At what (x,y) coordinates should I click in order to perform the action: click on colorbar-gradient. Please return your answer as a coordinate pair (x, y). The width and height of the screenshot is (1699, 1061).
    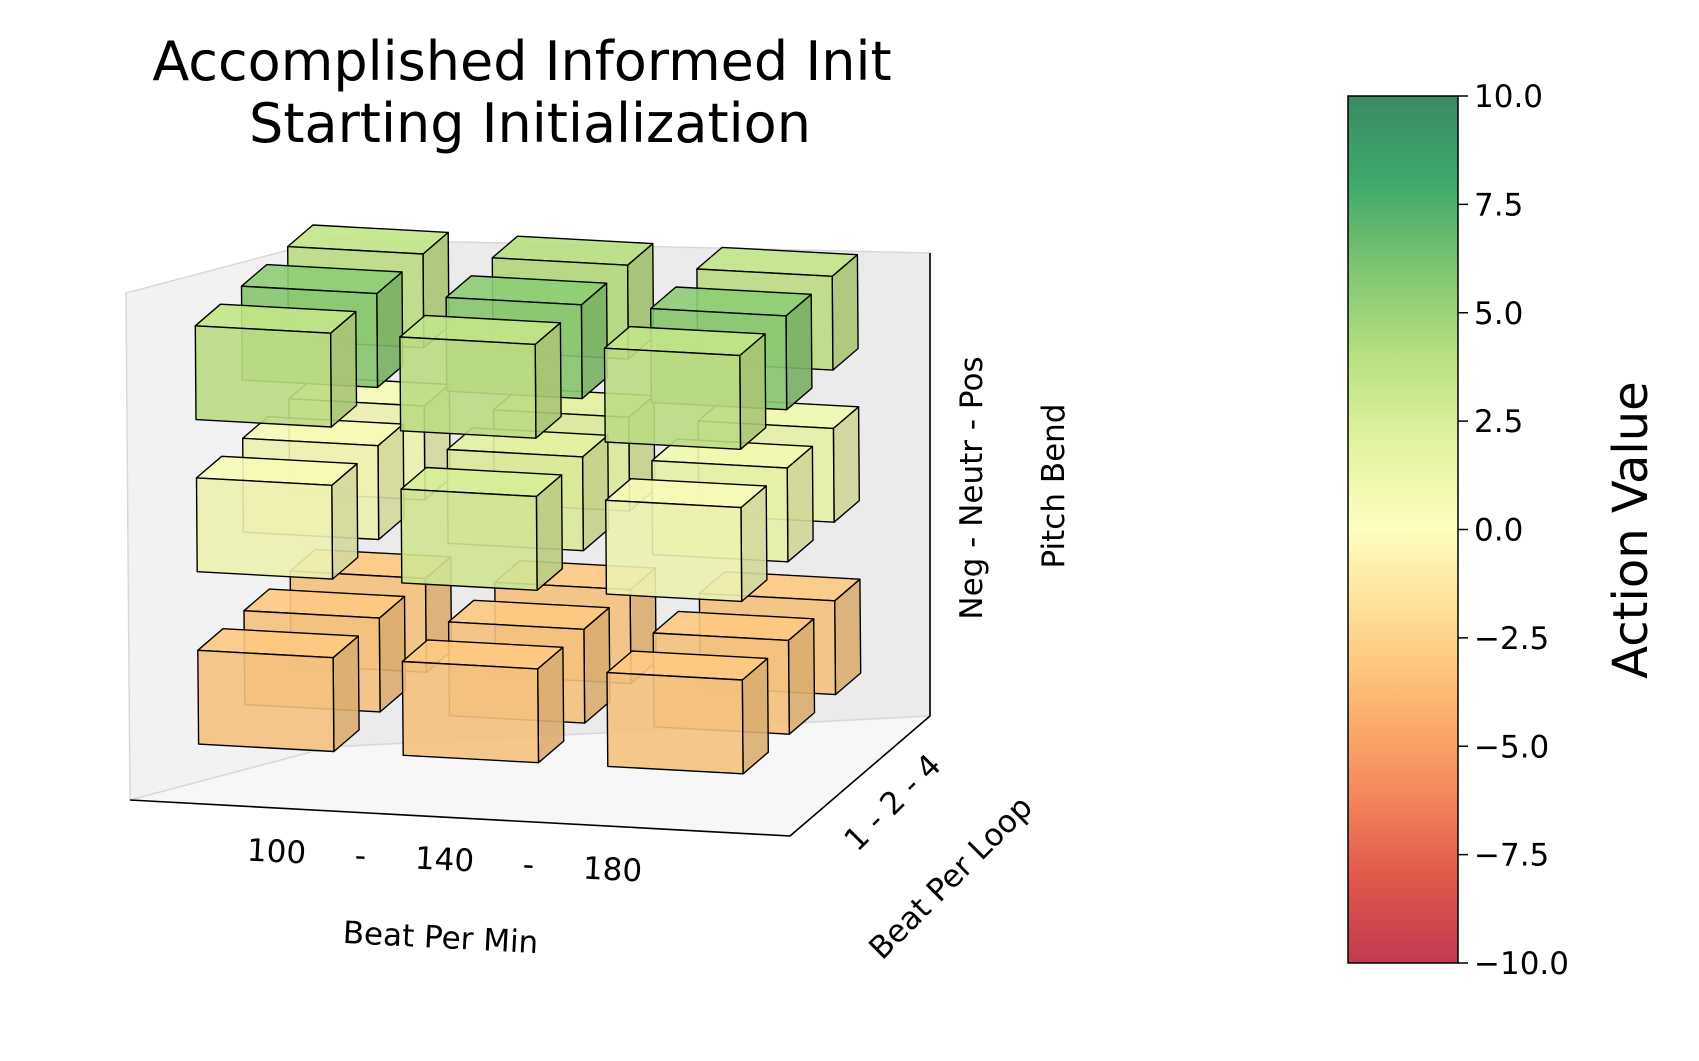
    Looking at the image, I should click on (1403, 529).